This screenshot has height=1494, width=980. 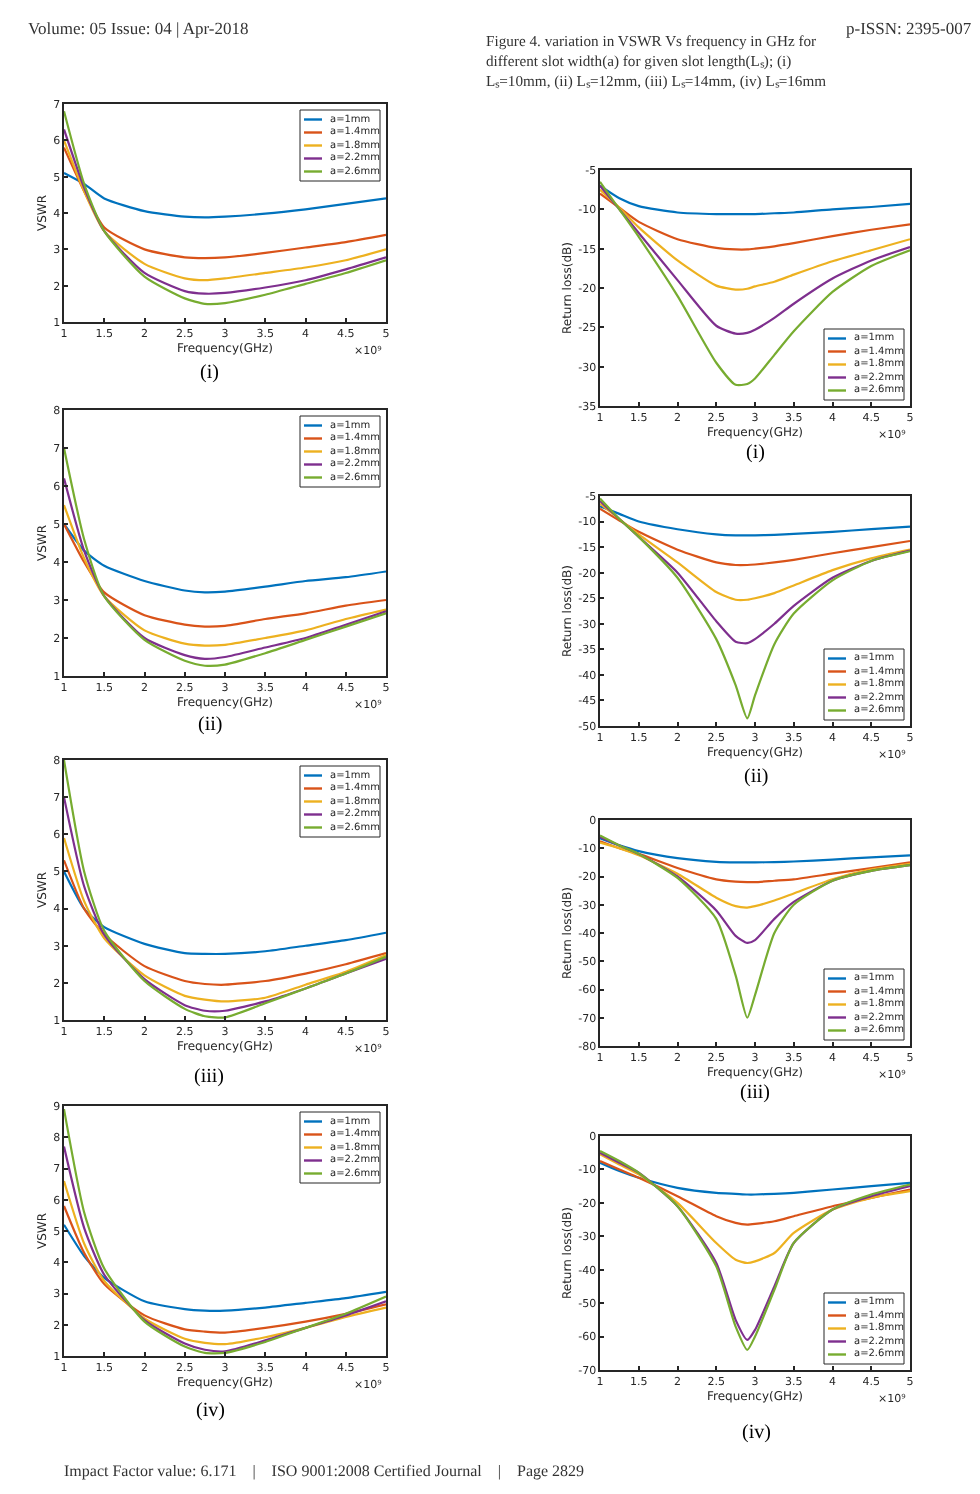 I want to click on text: Volume: 05 Issue: 04 | Apr-2018, so click(x=138, y=28).